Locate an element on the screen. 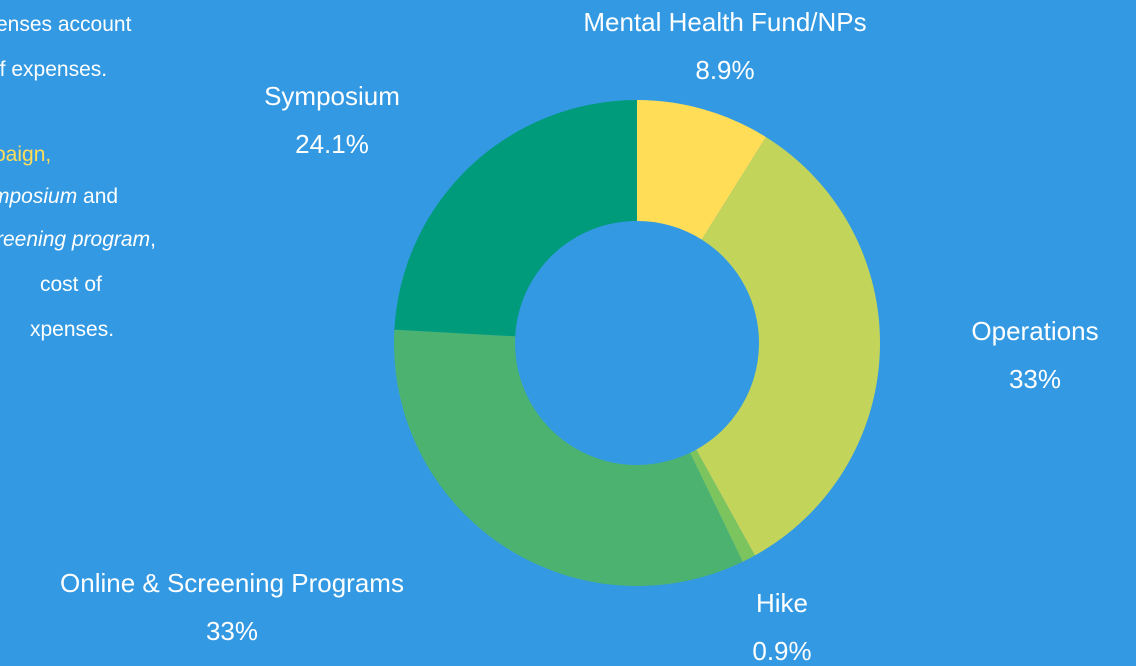  slice-label: Operations is located at coordinates (1034, 331).